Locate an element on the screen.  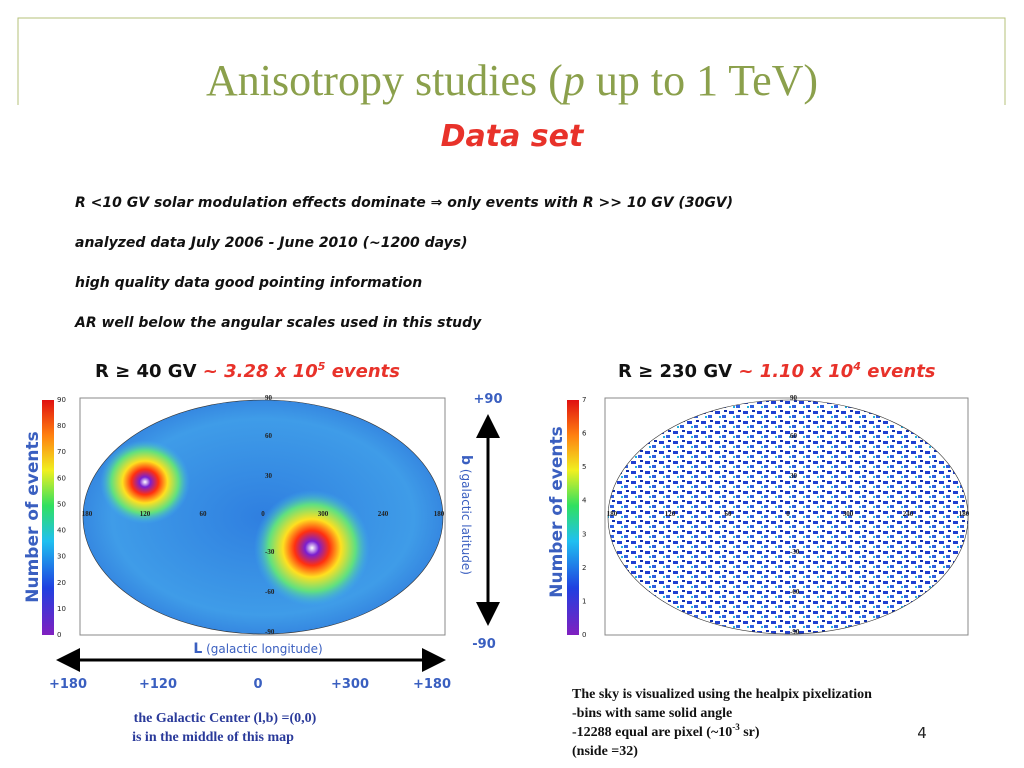
colorbar-tick: 60 is located at coordinates (61, 478).